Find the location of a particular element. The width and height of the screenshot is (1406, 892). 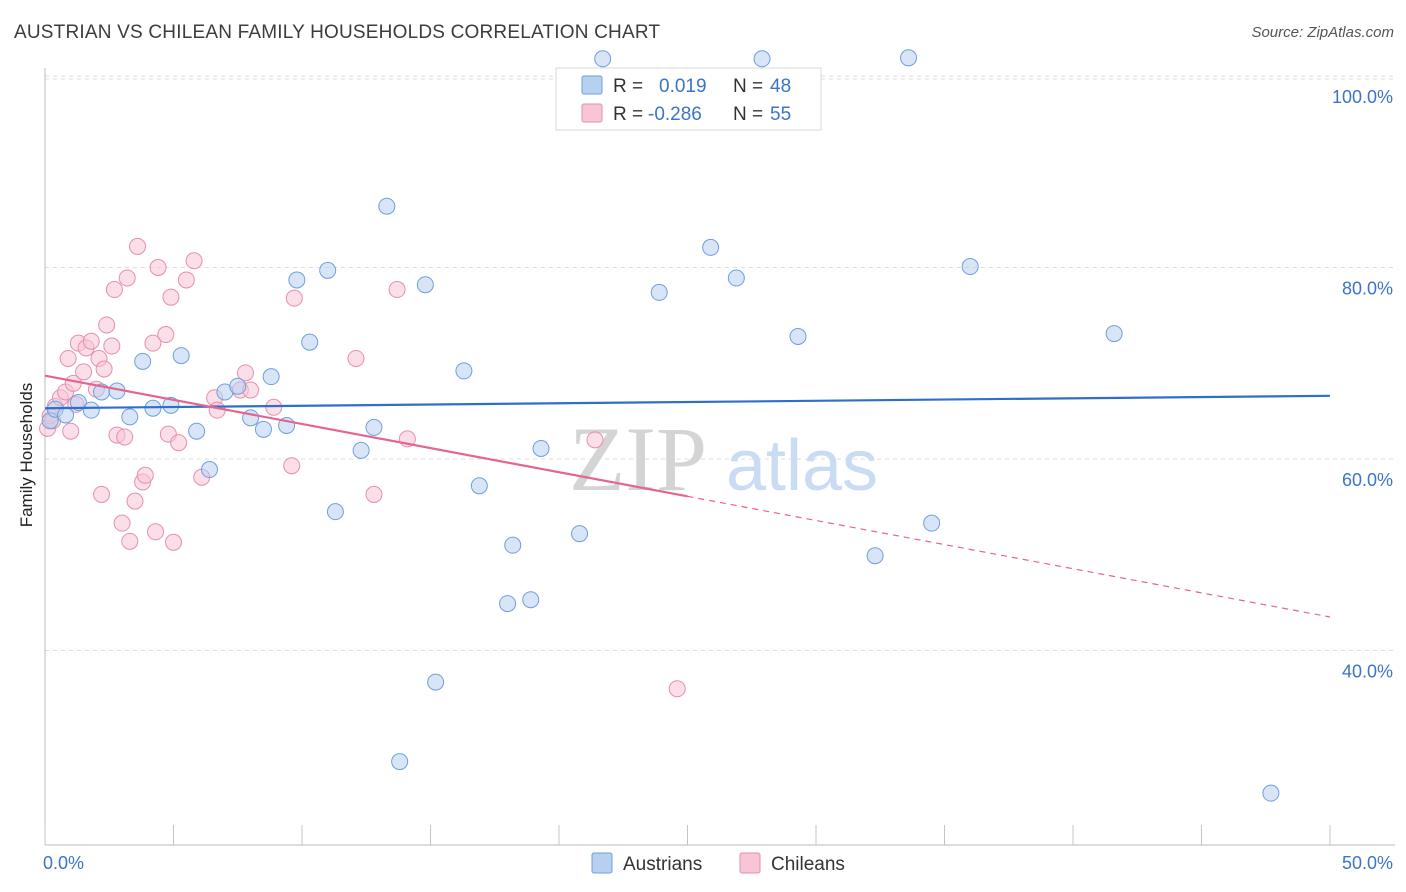

x-tick-label: 50.0% is located at coordinates (1367, 863).